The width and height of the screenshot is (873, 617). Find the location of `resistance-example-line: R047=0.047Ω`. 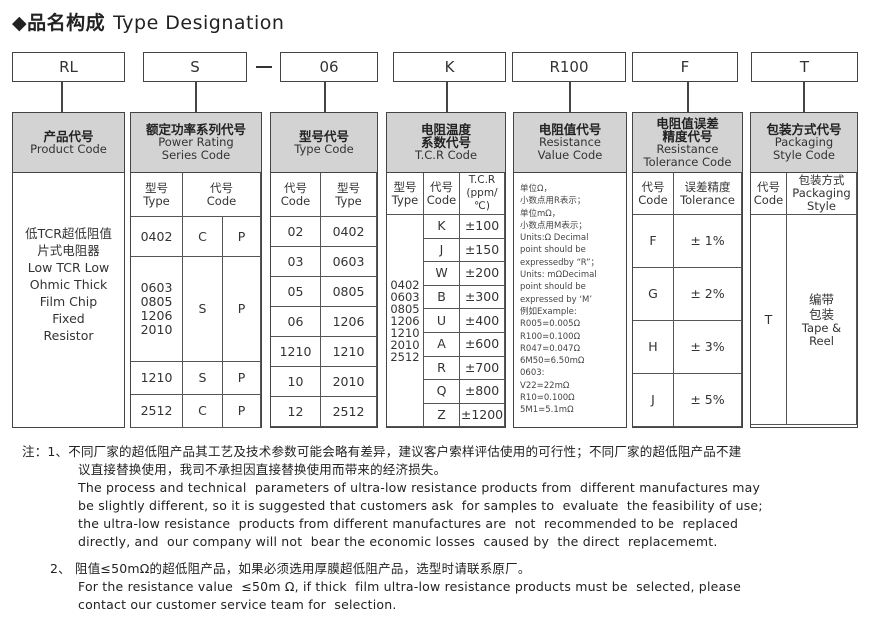

resistance-example-line: R047=0.047Ω is located at coordinates (550, 348).